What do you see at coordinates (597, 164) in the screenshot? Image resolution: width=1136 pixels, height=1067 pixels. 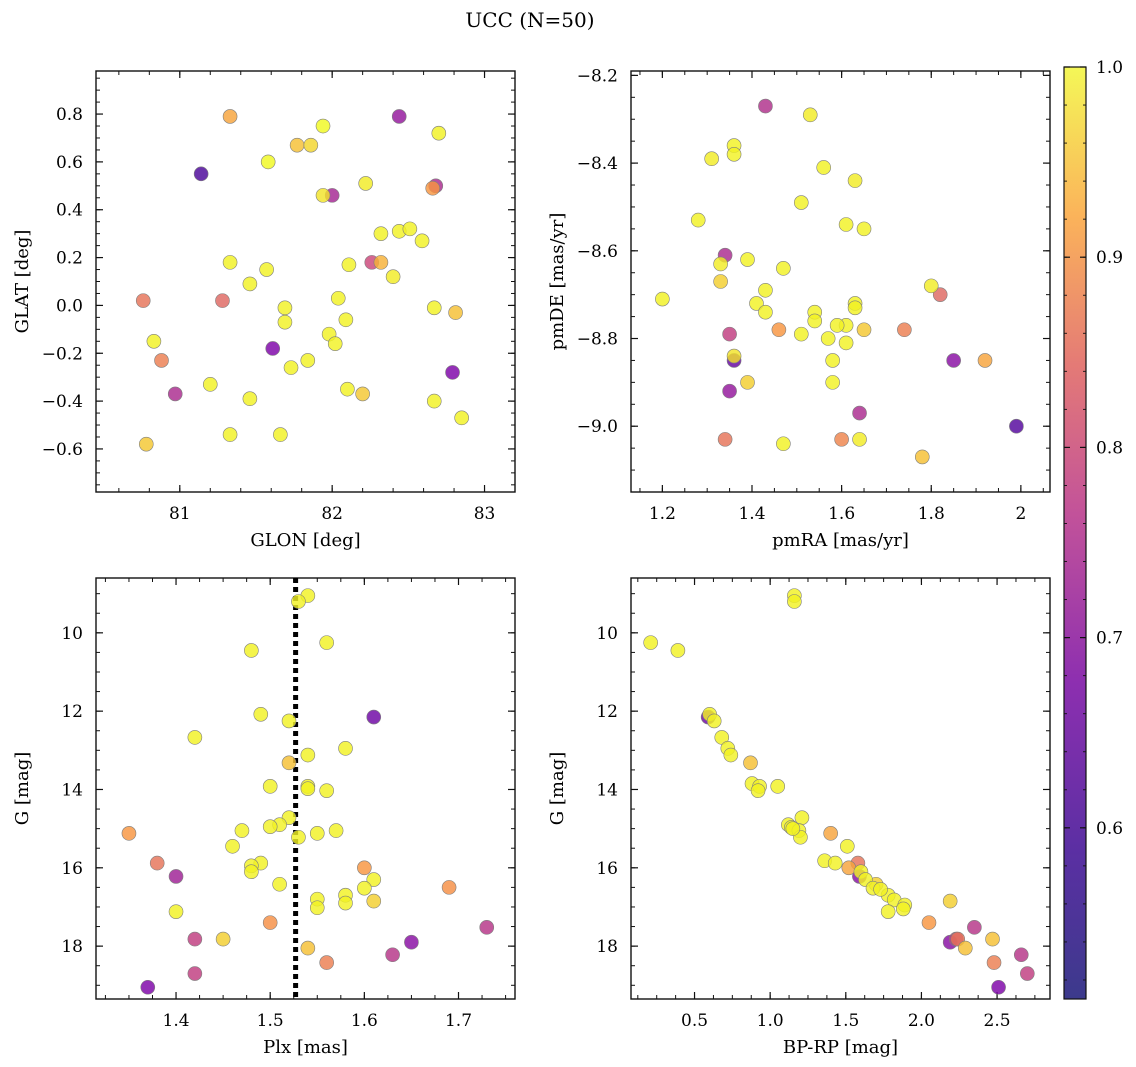 I see `y-tick-label: −8.4` at bounding box center [597, 164].